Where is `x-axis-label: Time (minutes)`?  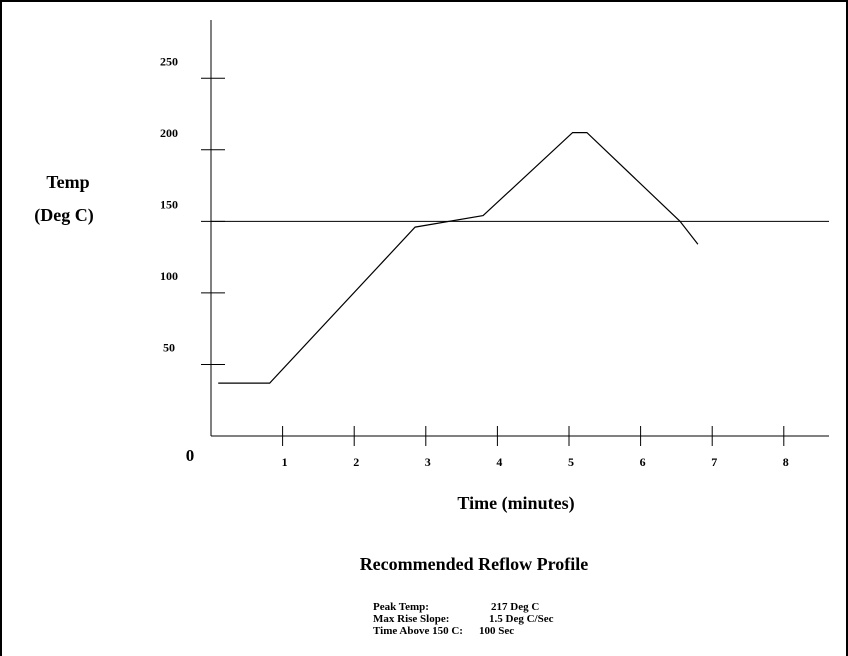 x-axis-label: Time (minutes) is located at coordinates (515, 503).